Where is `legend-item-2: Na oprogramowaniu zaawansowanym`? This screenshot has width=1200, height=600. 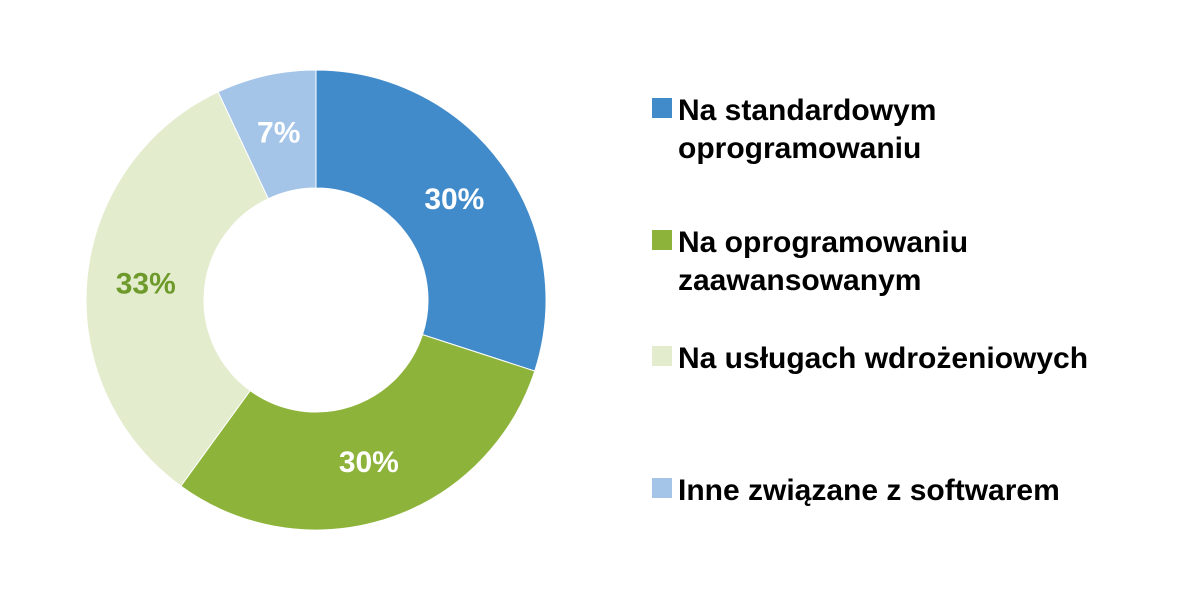 legend-item-2: Na oprogramowaniu zaawansowanym is located at coordinates (810, 262).